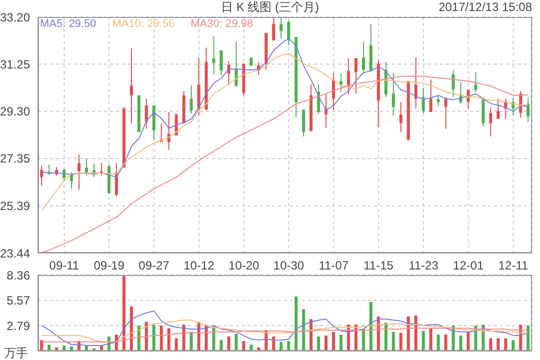 This screenshot has width=540, height=360. Describe the element at coordinates (468, 265) in the screenshot. I see `x-tick-label: 12-01` at that location.